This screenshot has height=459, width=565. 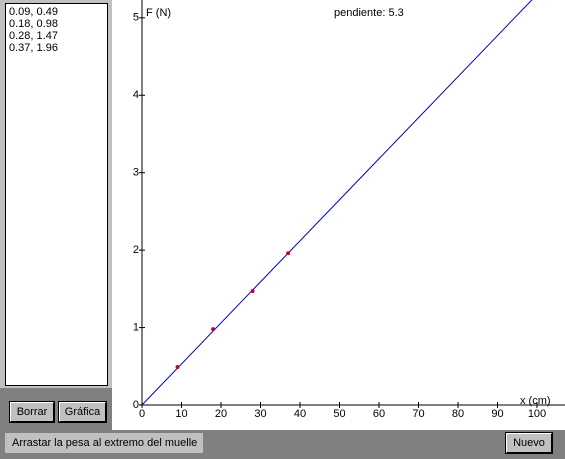 What do you see at coordinates (395, 13) in the screenshot?
I see `slope-value: 5.3` at bounding box center [395, 13].